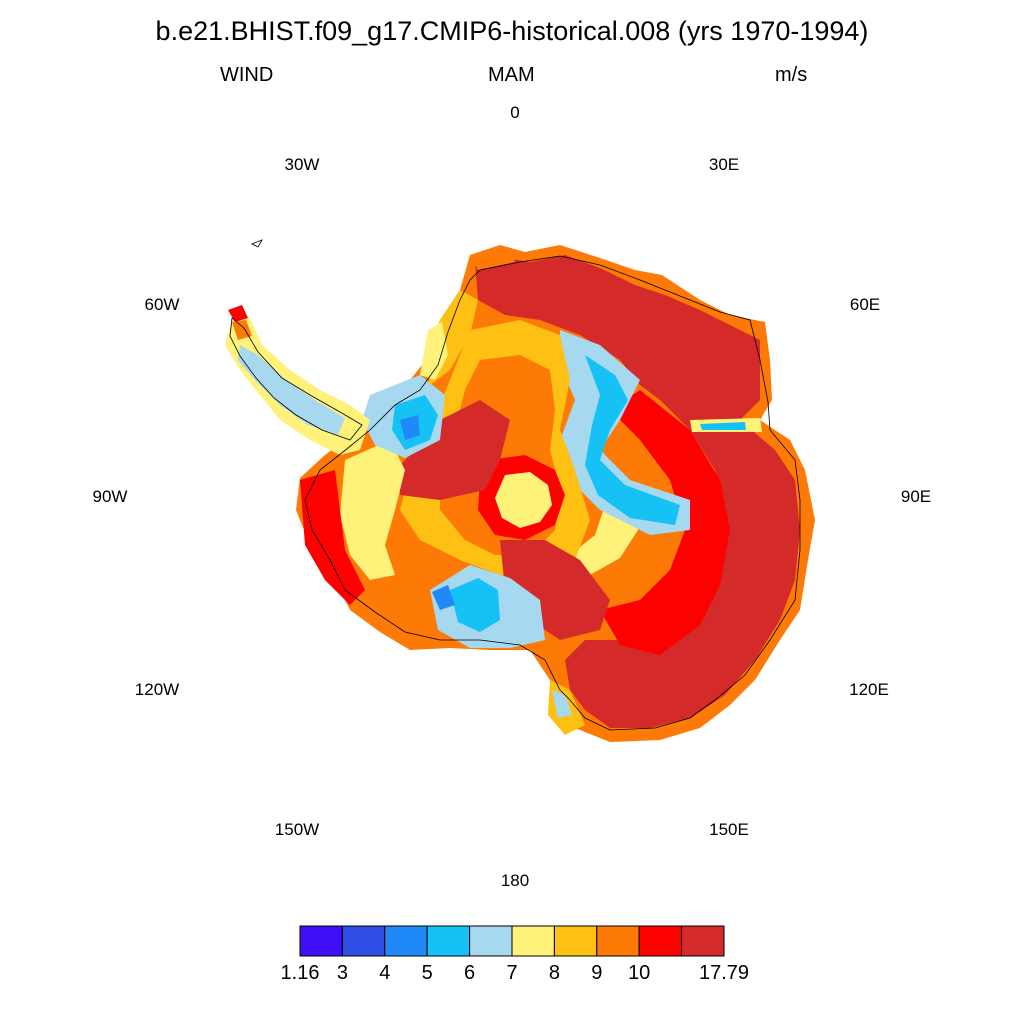 This screenshot has height=1024, width=1024. What do you see at coordinates (865, 304) in the screenshot?
I see `lon-label-60e: 60E` at bounding box center [865, 304].